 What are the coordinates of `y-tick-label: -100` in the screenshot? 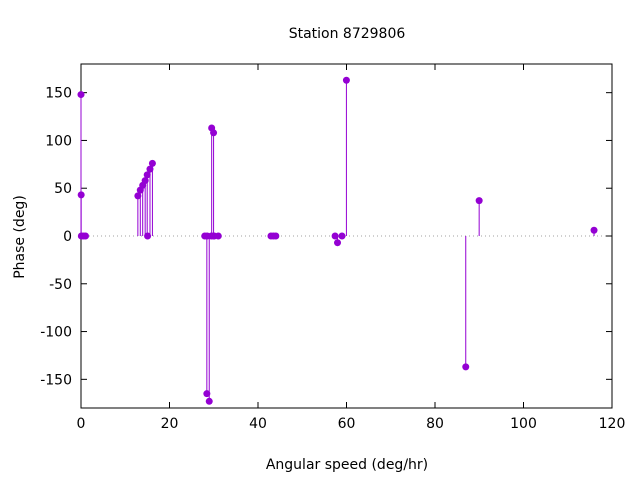 It's located at (56, 333).